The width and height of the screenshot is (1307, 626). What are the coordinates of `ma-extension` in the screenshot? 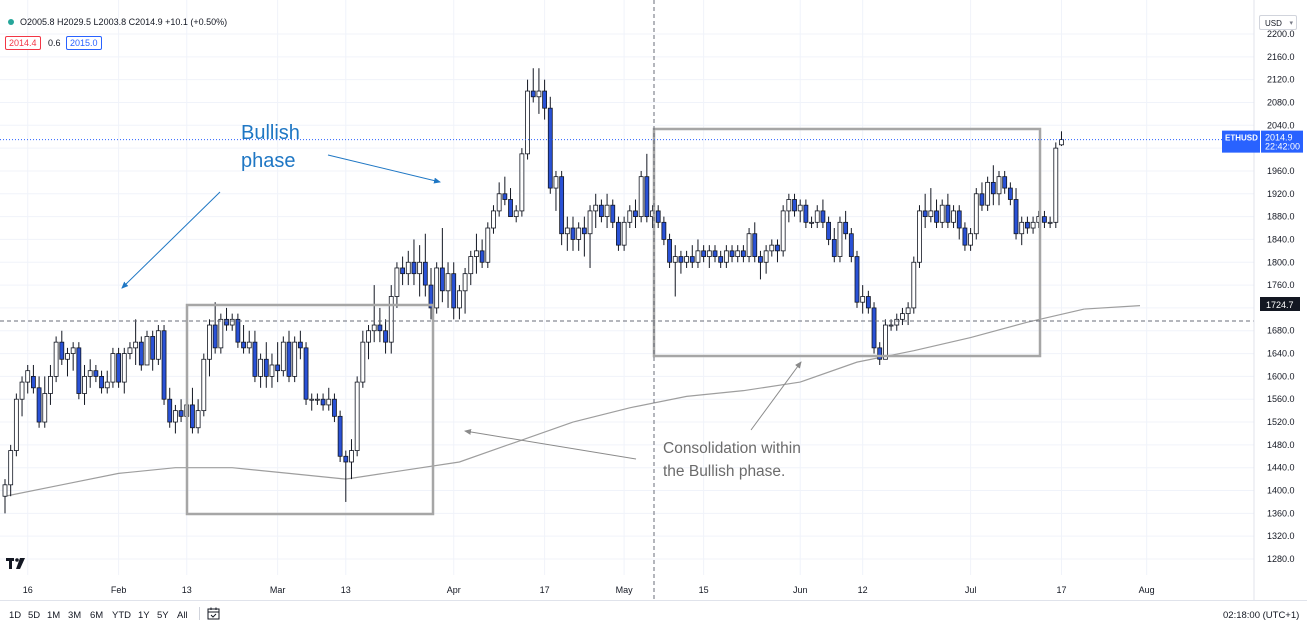 It's located at (1112, 307).